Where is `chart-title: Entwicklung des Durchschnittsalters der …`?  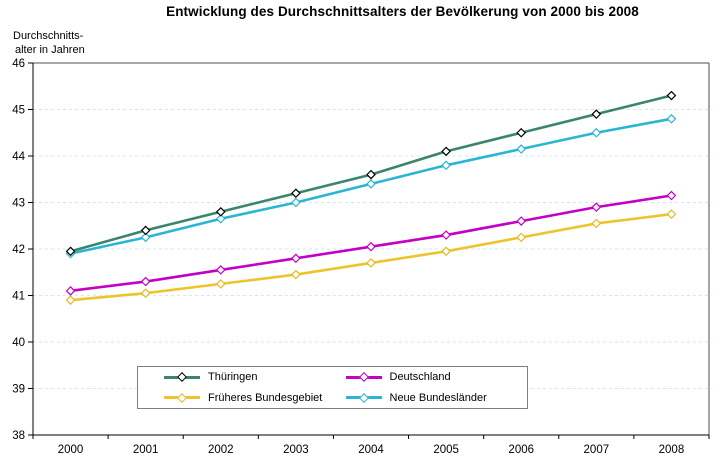 chart-title: Entwicklung des Durchschnittsalters der … is located at coordinates (402, 11).